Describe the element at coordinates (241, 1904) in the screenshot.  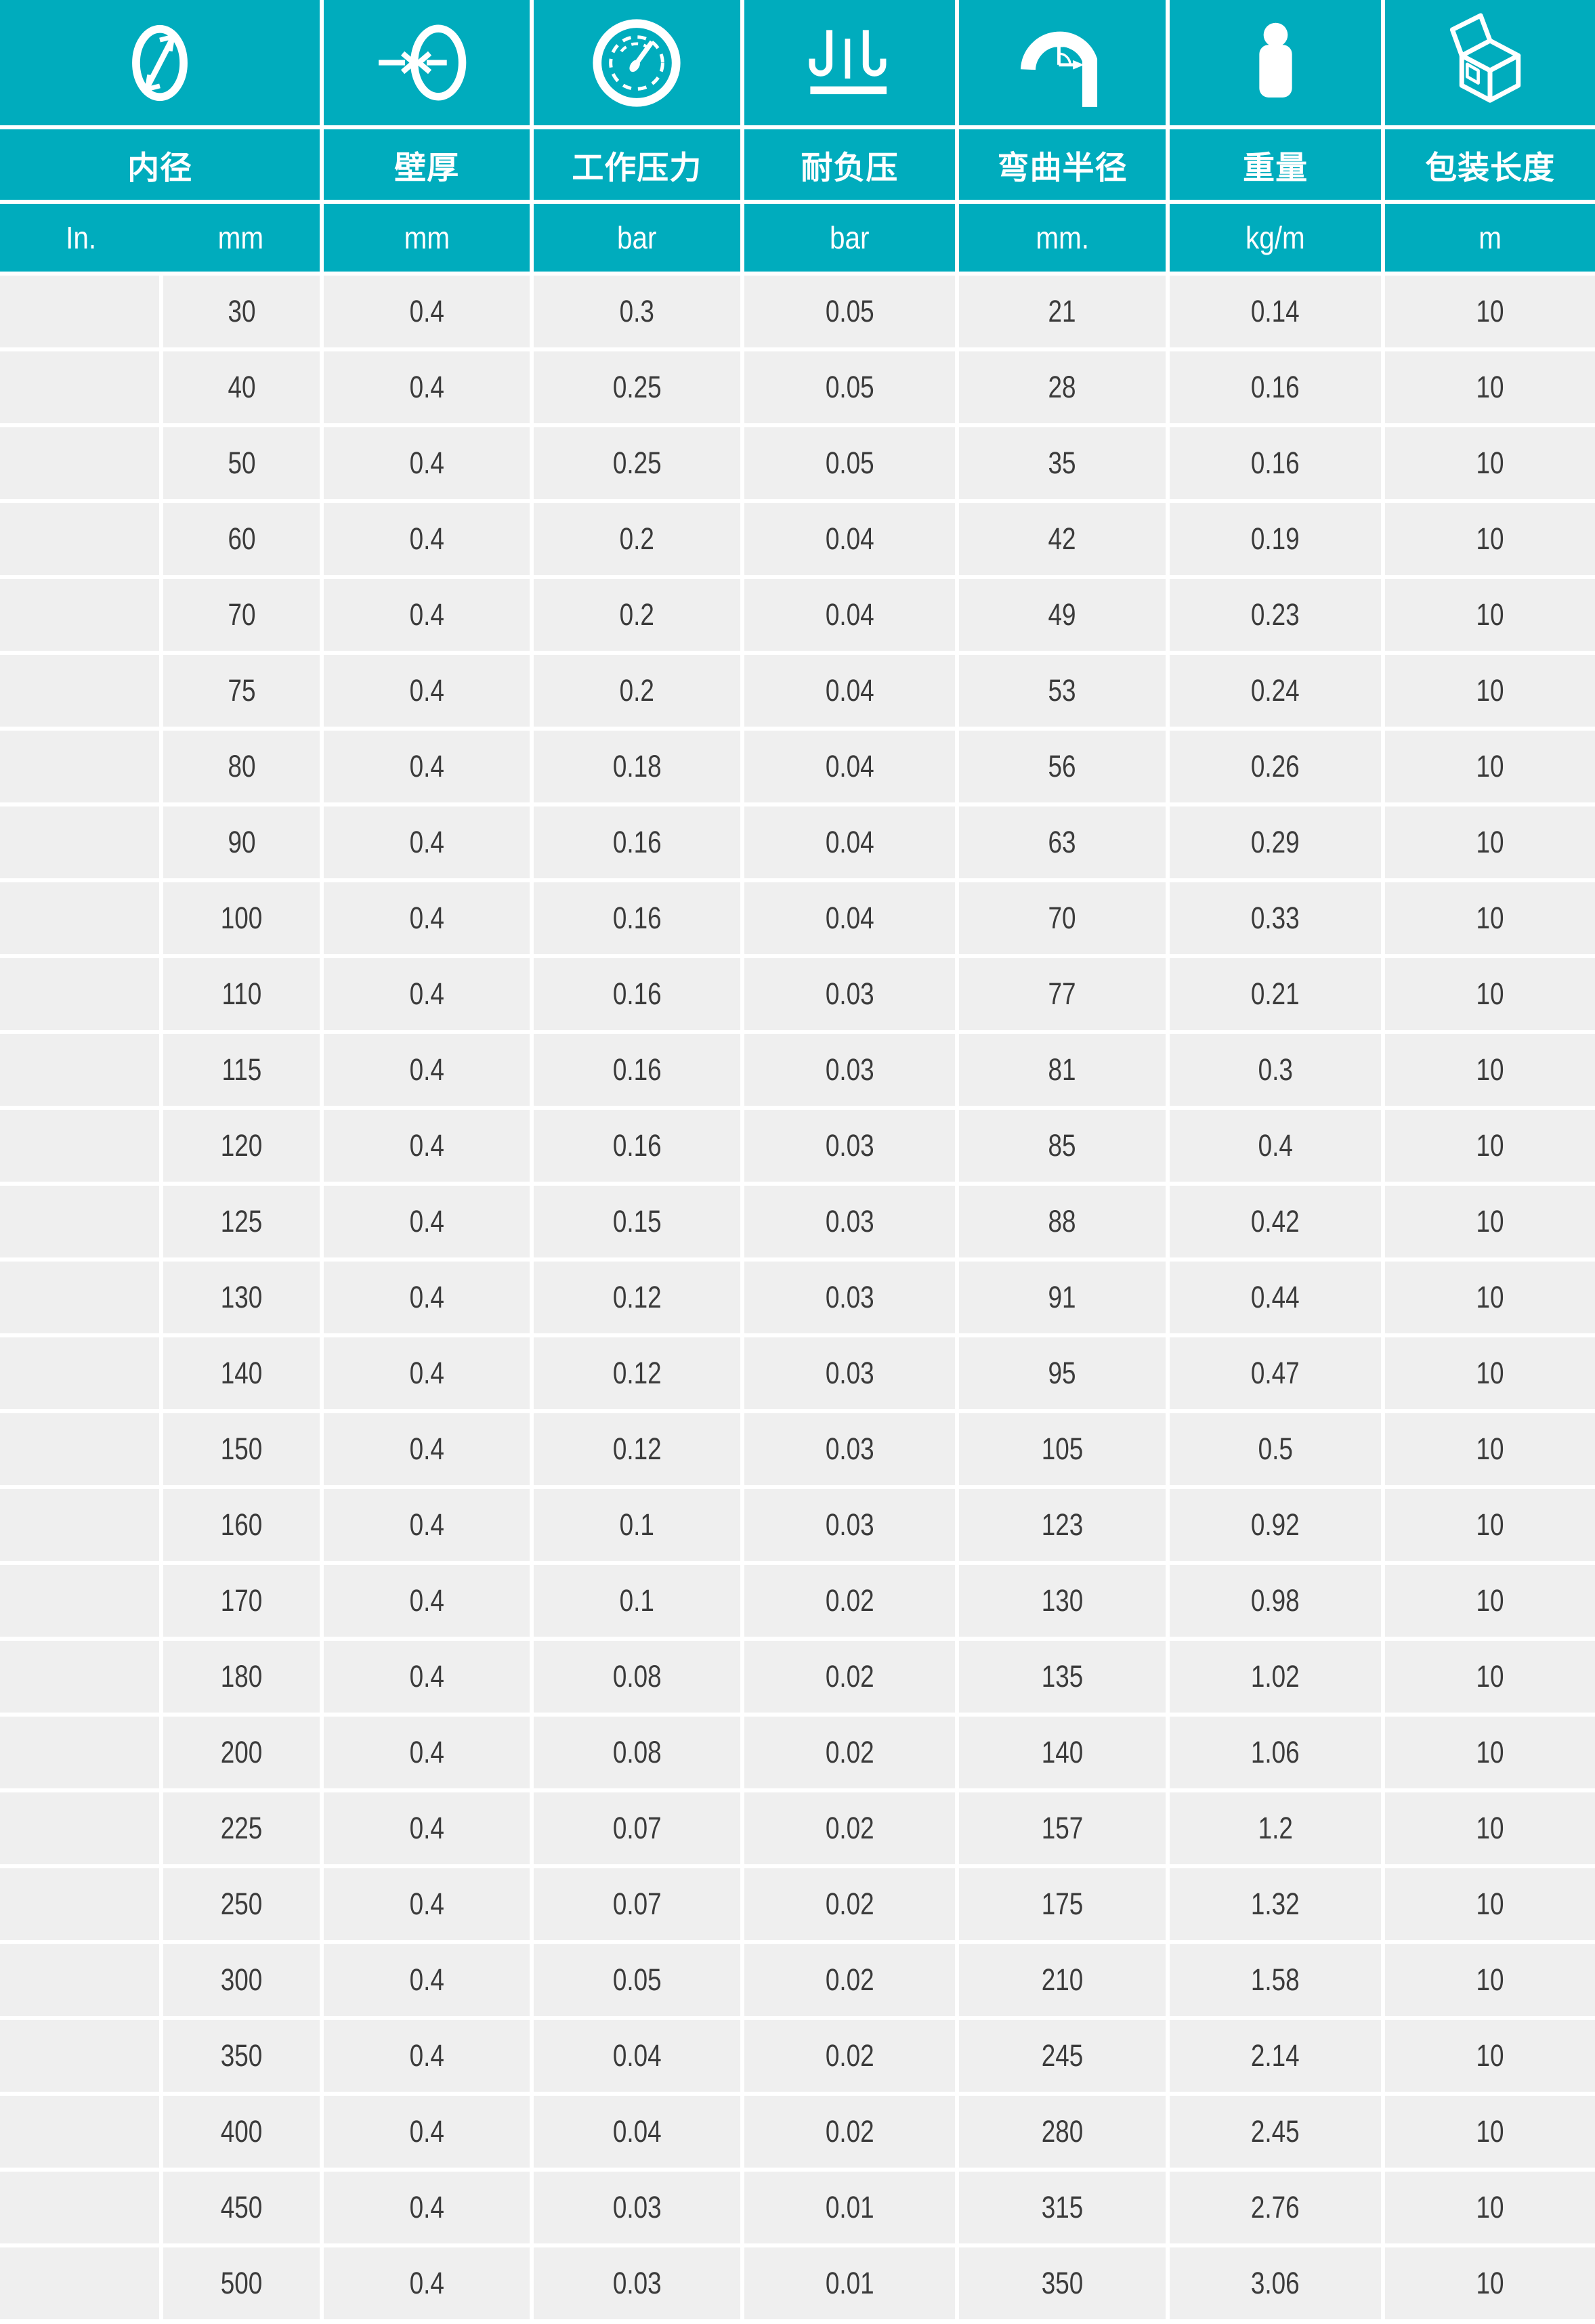
I see `cell-value: 250` at that location.